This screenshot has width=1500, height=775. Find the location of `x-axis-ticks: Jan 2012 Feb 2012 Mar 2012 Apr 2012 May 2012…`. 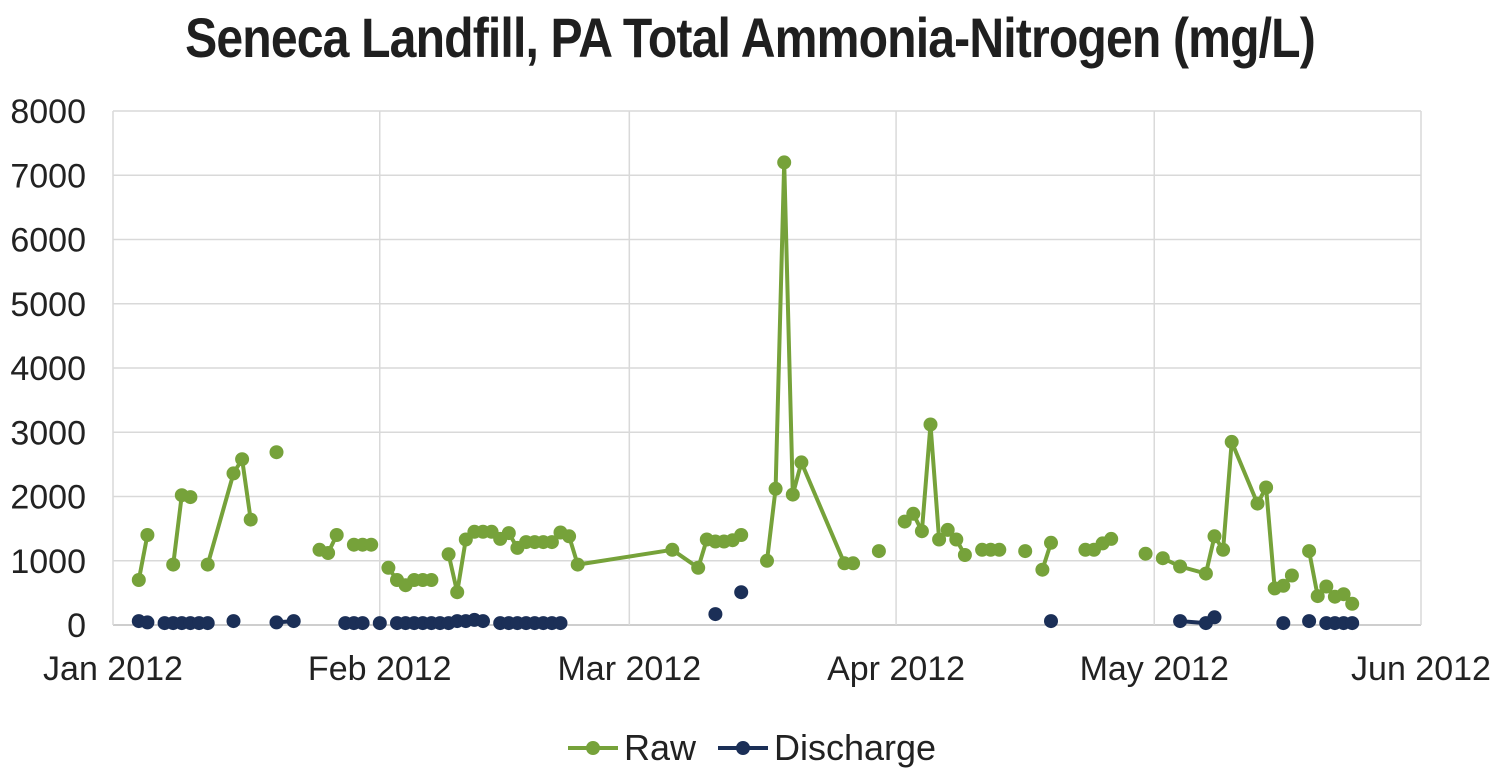

x-axis-ticks: Jan 2012 Feb 2012 Mar 2012 Apr 2012 May 2012… is located at coordinates (767, 669).